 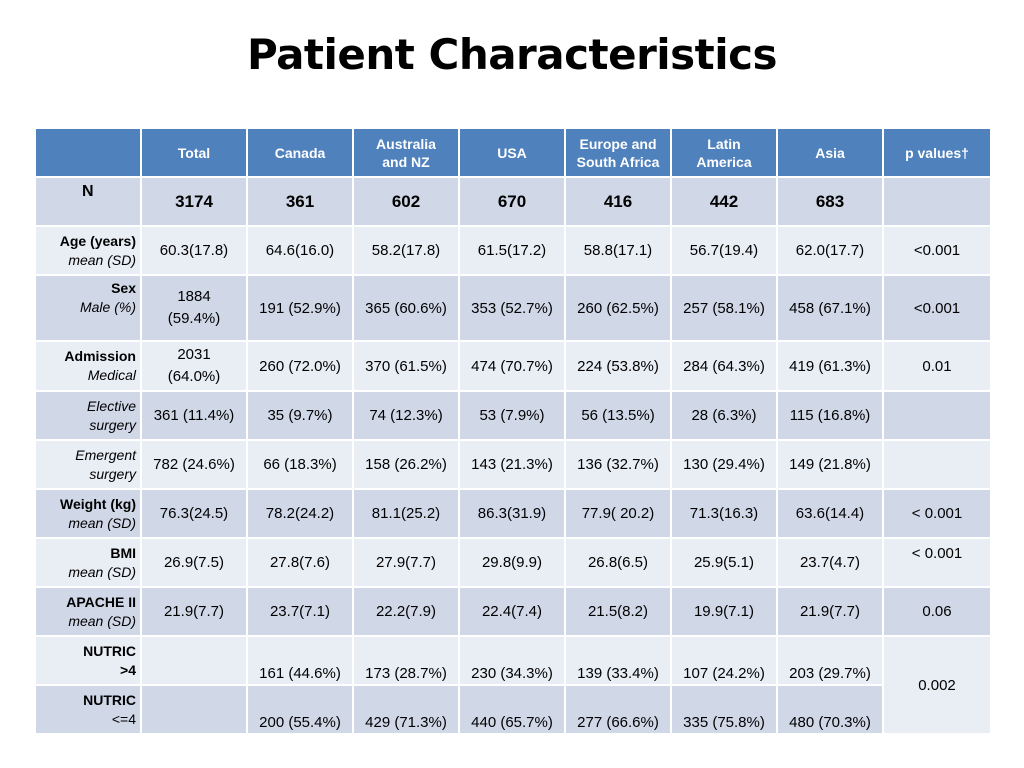 I want to click on emergent-label-line1: Emergent, so click(x=105, y=454).